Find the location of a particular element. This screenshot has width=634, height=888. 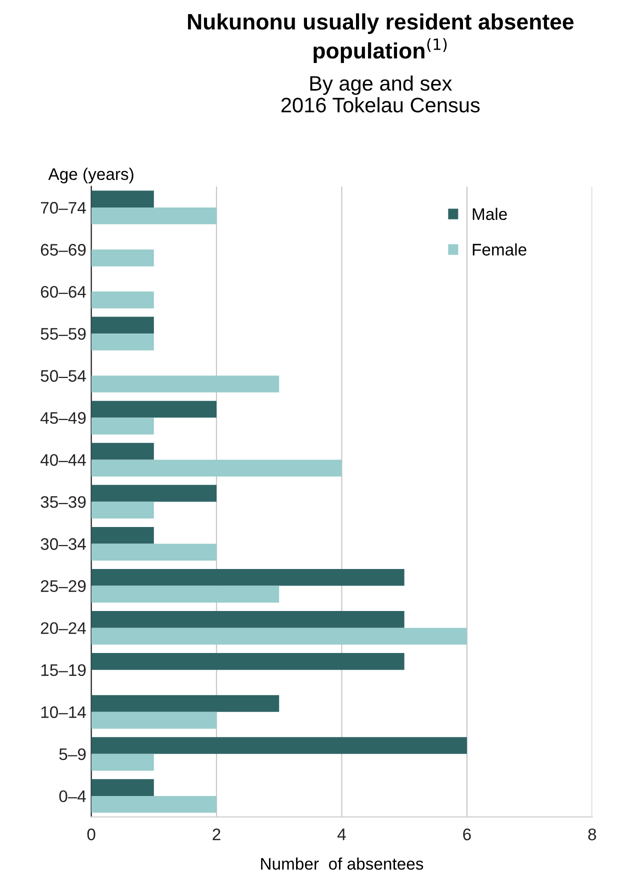

y-tick-label: 60–64 is located at coordinates (63, 292).